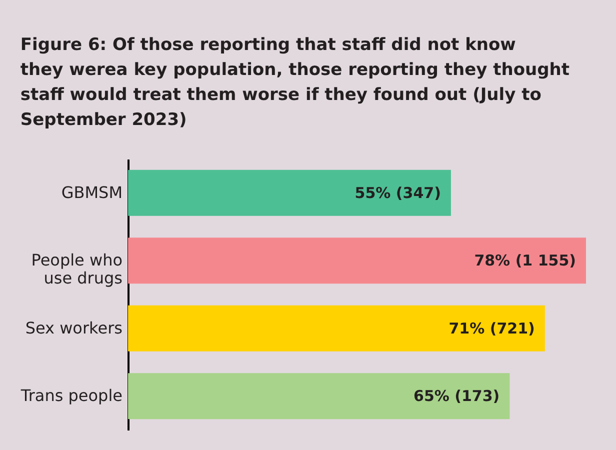 The width and height of the screenshot is (616, 450). Describe the element at coordinates (71, 396) in the screenshot. I see `y-tick-label: Trans people` at that location.